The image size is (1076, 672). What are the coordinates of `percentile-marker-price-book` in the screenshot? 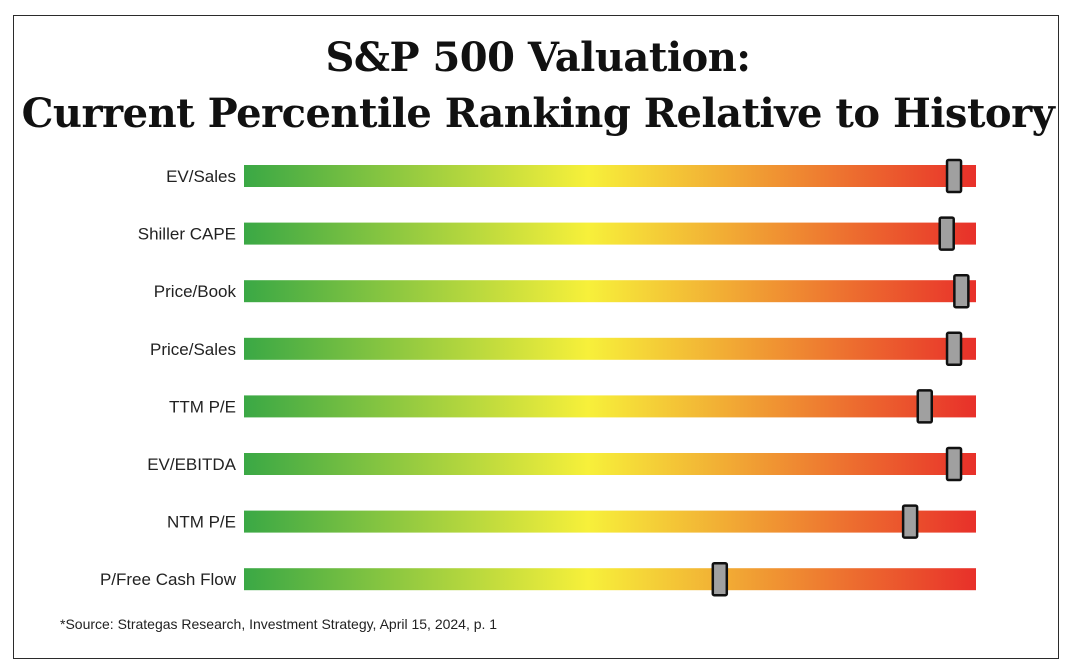 It's located at (961, 291).